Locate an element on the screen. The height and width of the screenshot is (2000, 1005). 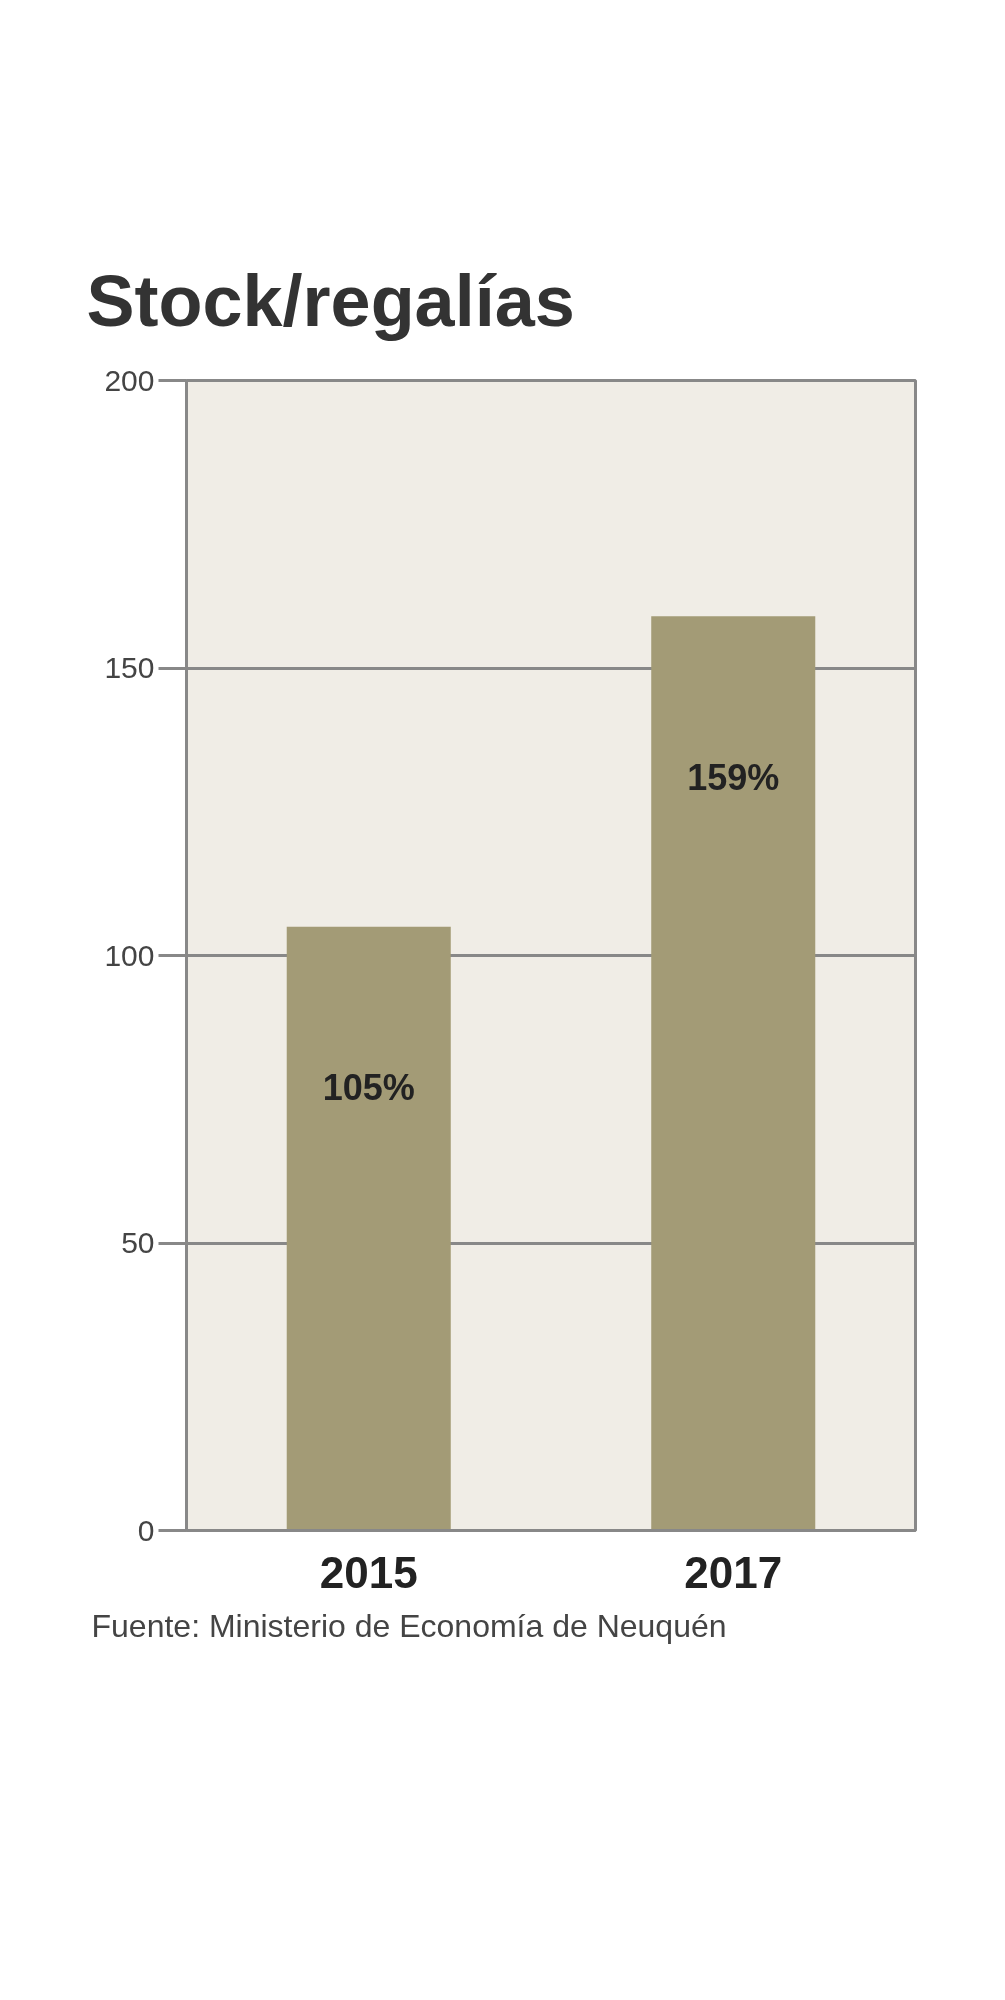
x-tick-label: 2017 is located at coordinates (733, 1572).